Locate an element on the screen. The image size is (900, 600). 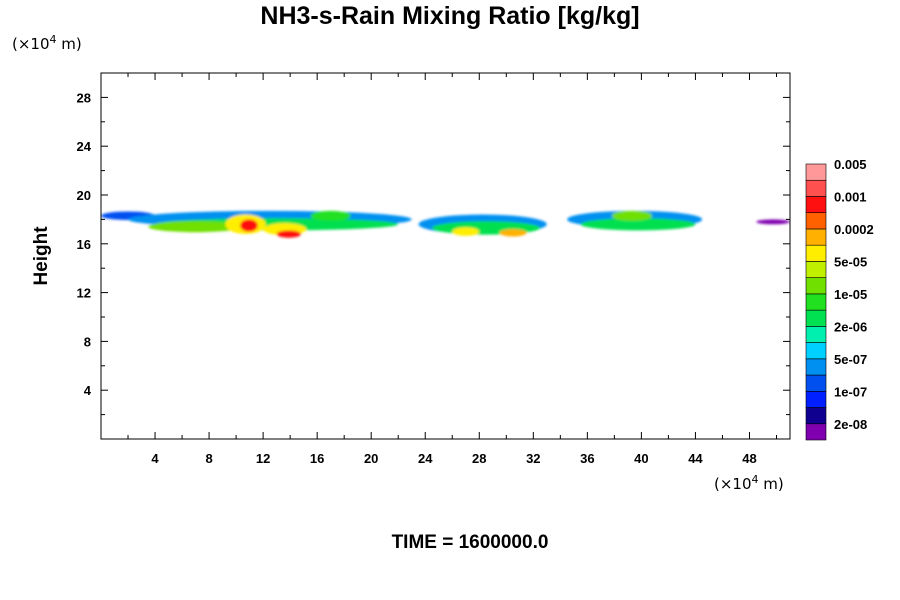
x-tick-label: 24 is located at coordinates (425, 458).